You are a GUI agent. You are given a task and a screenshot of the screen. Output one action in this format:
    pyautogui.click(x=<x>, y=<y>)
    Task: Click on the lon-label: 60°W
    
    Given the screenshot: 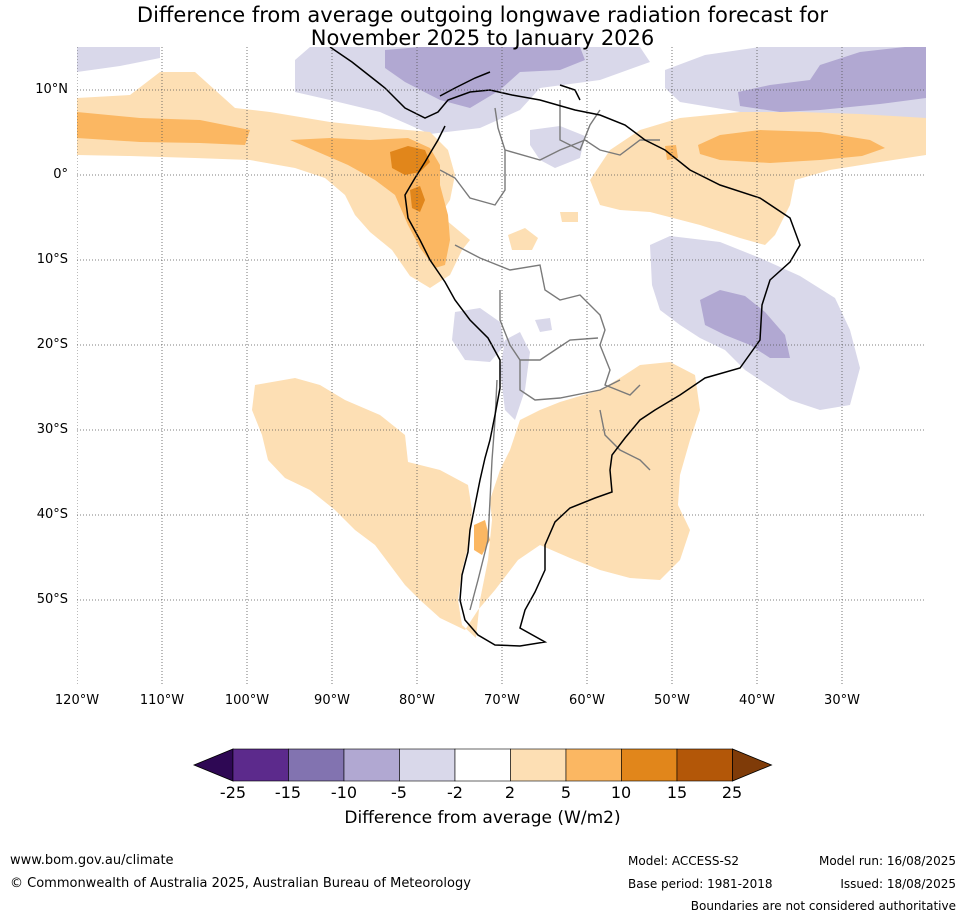 What is the action you would take?
    pyautogui.click(x=587, y=700)
    